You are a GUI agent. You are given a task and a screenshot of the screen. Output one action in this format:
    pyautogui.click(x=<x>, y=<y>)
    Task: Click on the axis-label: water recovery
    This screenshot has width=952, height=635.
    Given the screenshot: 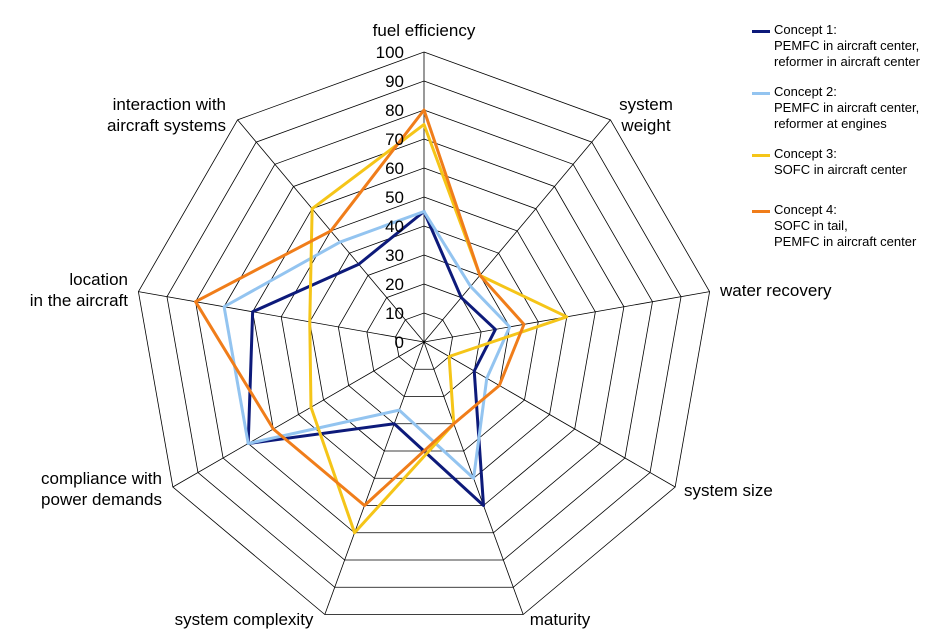 What is the action you would take?
    pyautogui.click(x=775, y=290)
    